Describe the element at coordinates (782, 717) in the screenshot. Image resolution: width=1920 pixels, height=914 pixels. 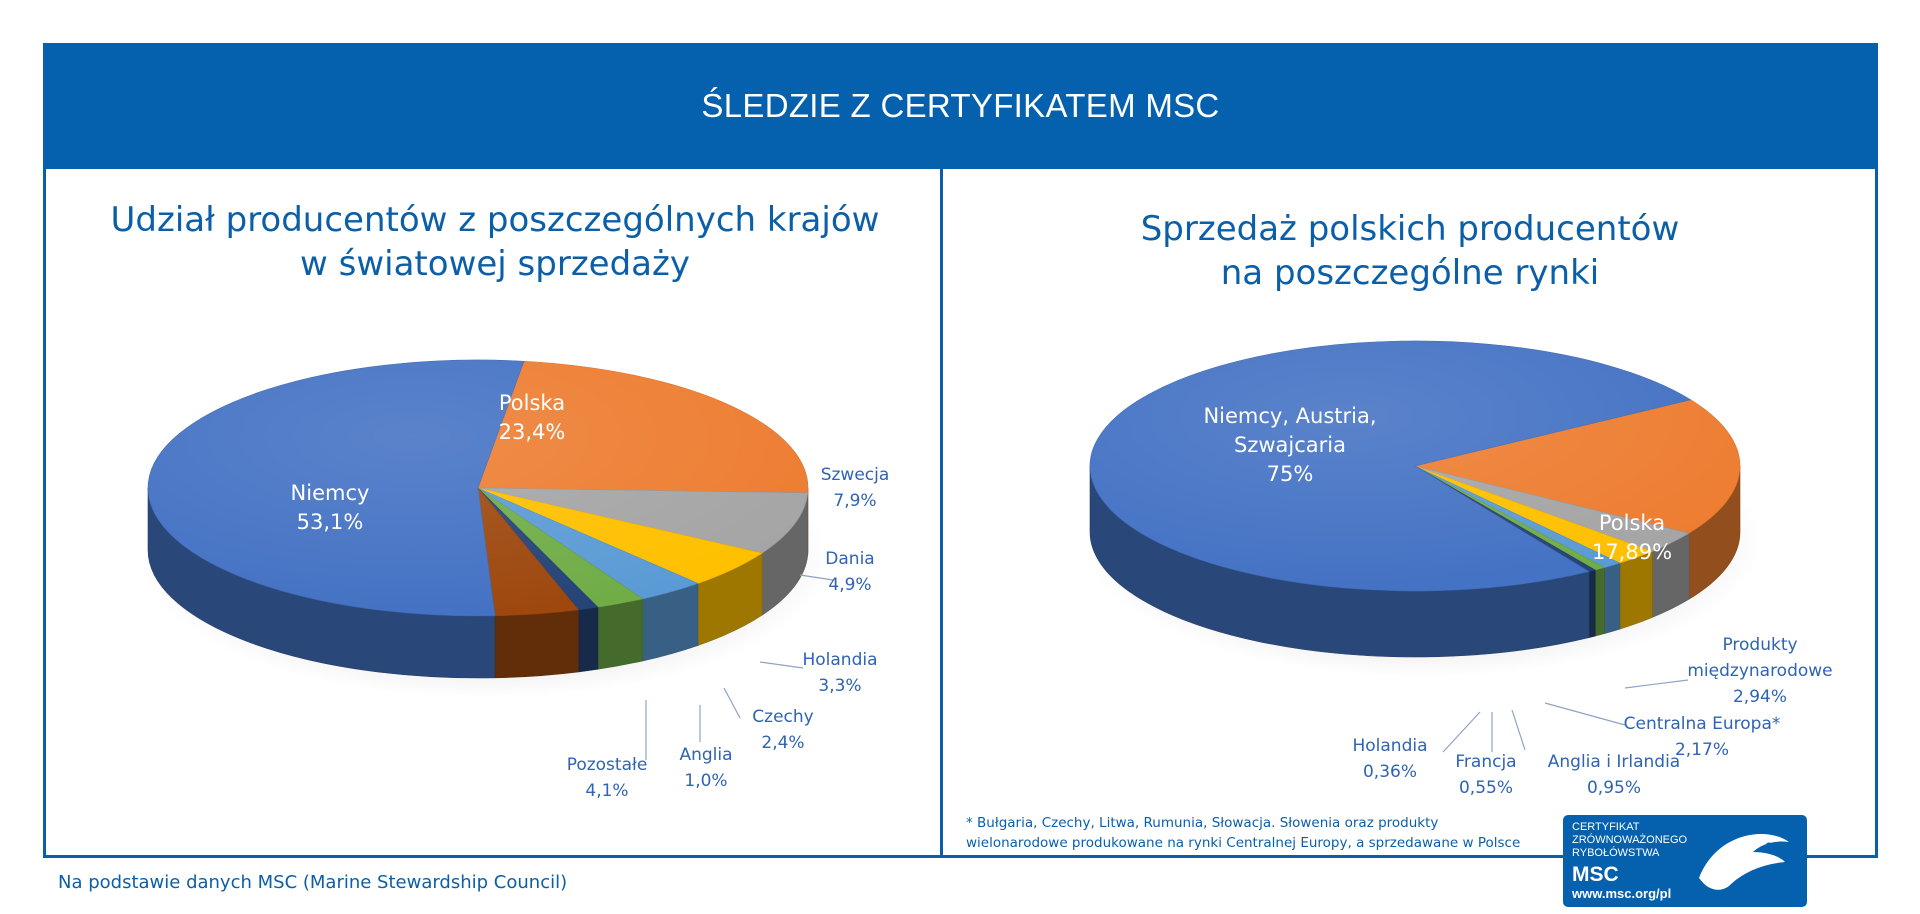
I see `slice-label: Czechy` at that location.